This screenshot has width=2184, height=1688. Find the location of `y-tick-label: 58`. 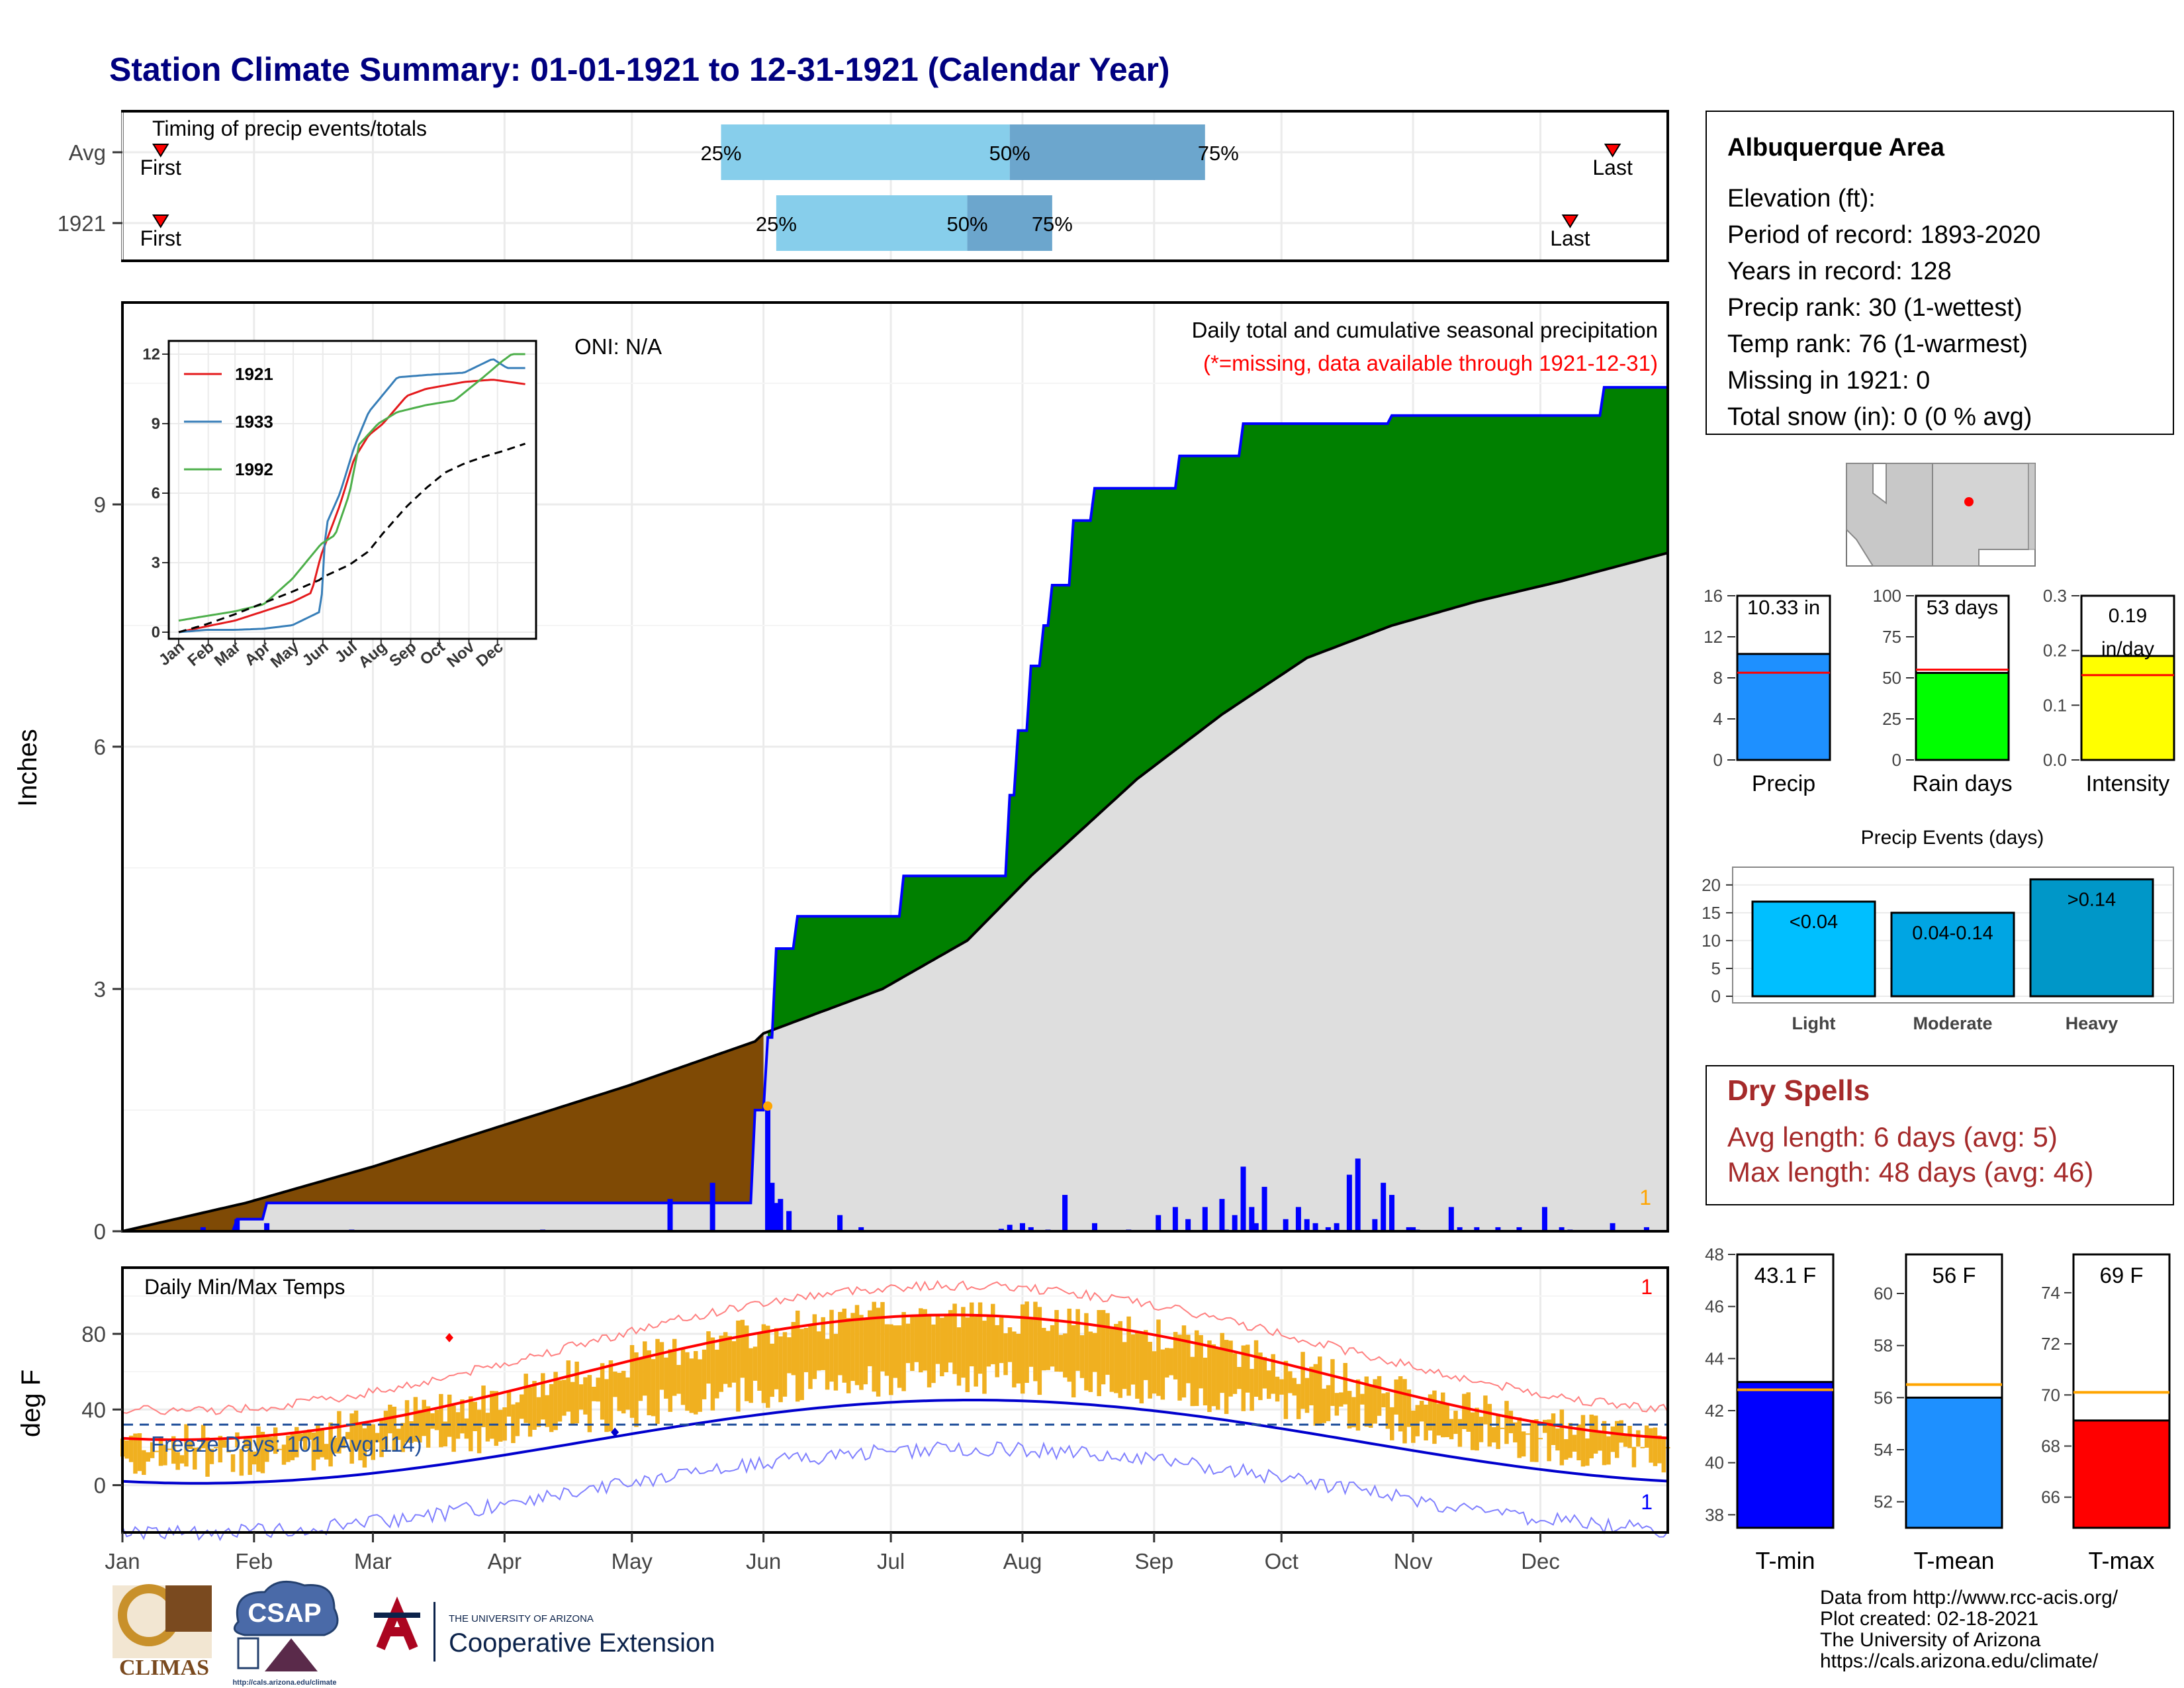

y-tick-label: 58 is located at coordinates (1883, 1346).